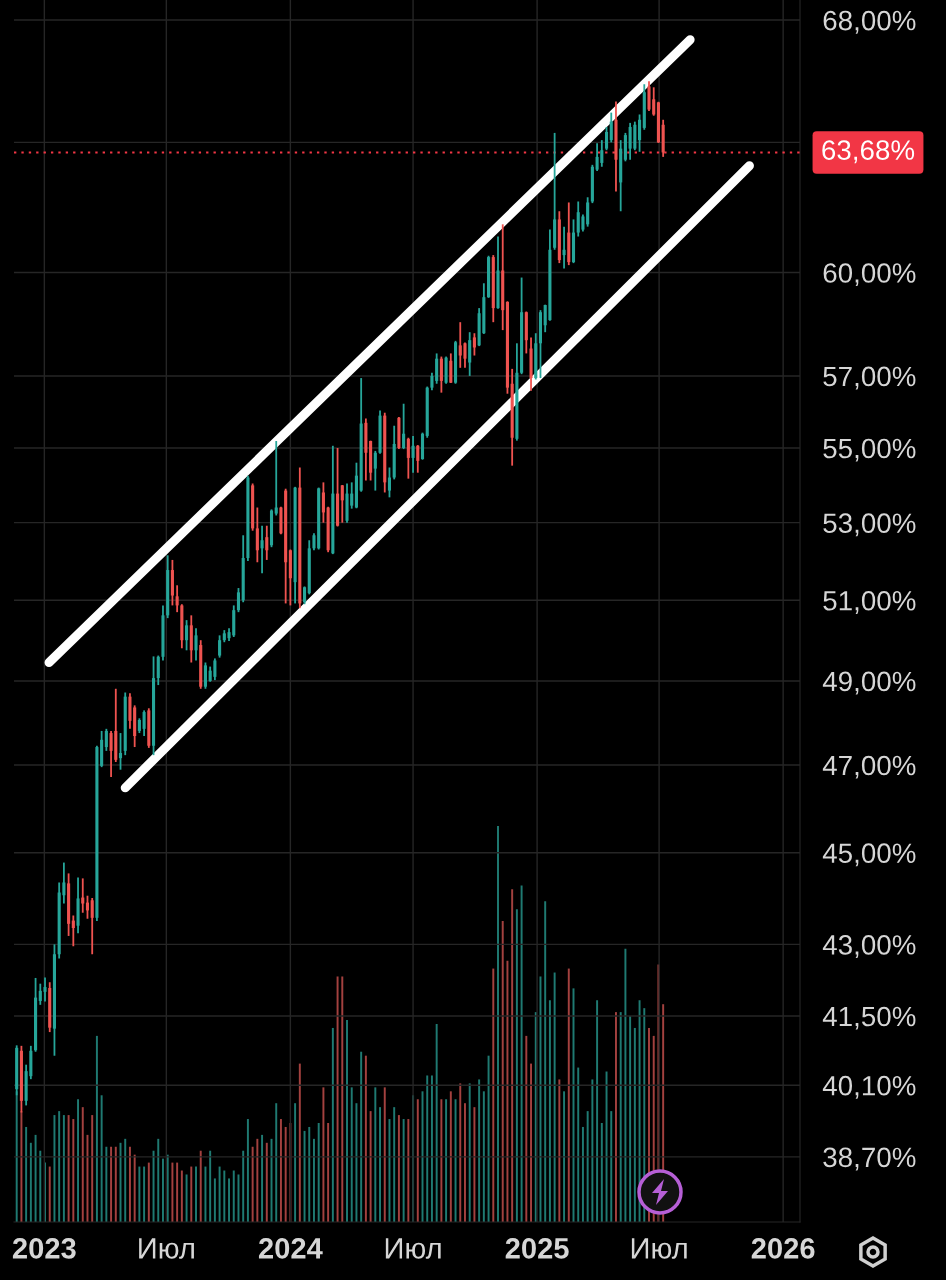 This screenshot has height=1280, width=946. What do you see at coordinates (869, 450) in the screenshot?
I see `y-tick-label: 55,00%` at bounding box center [869, 450].